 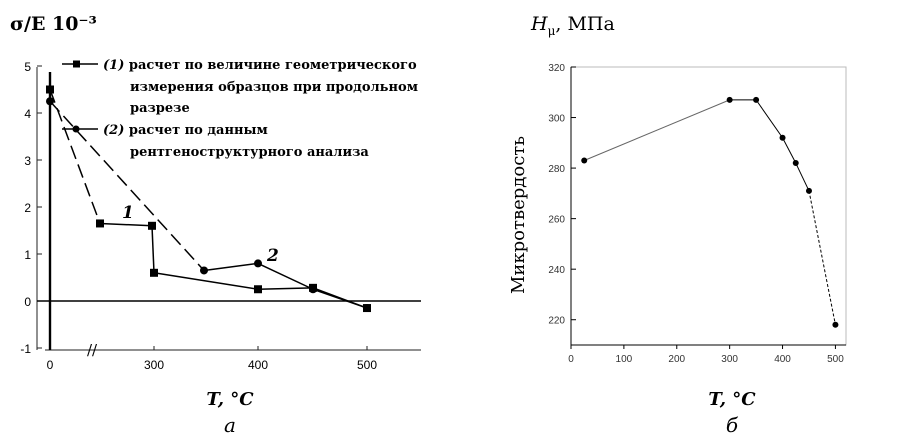 I want to click on chart-a-xtick-label: 300, so click(x=154, y=365).